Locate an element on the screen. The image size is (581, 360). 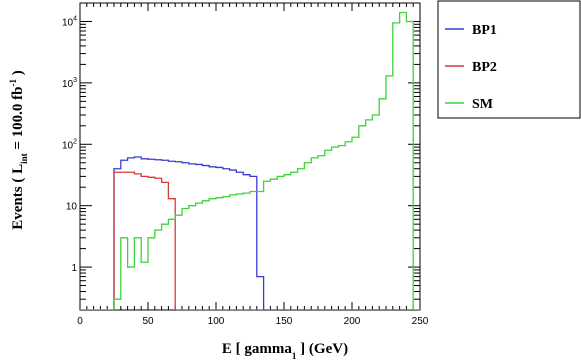
y-axis-label: Events ( Lint = 100.0 fb-1 ) is located at coordinates (18, 150).